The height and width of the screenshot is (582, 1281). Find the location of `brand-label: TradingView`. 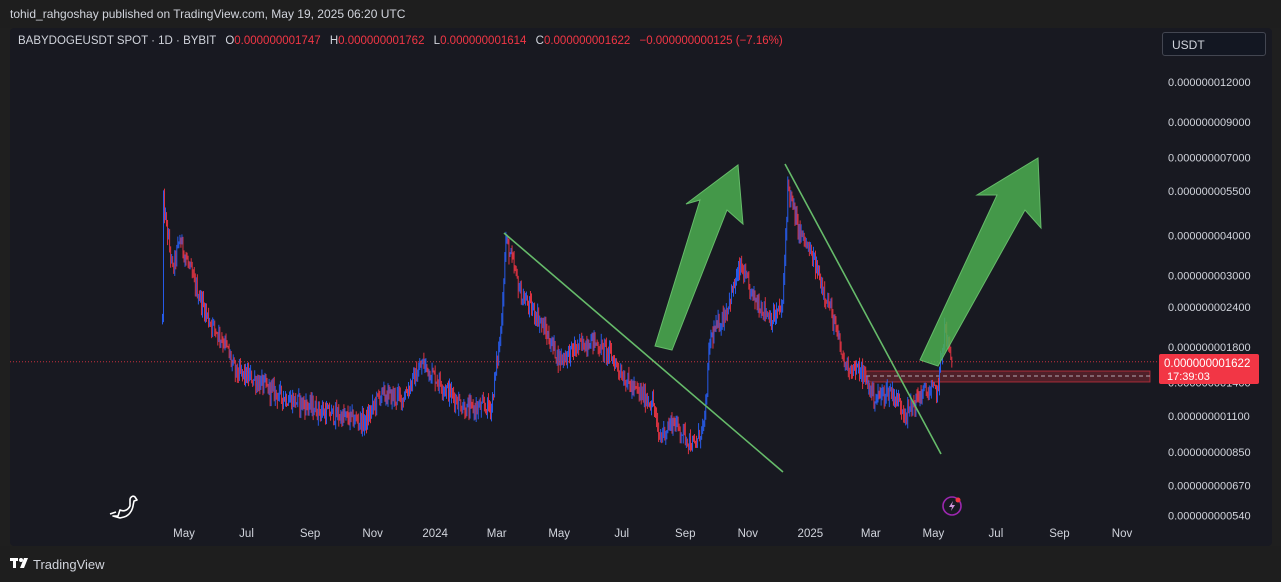

brand-label: TradingView is located at coordinates (69, 564).